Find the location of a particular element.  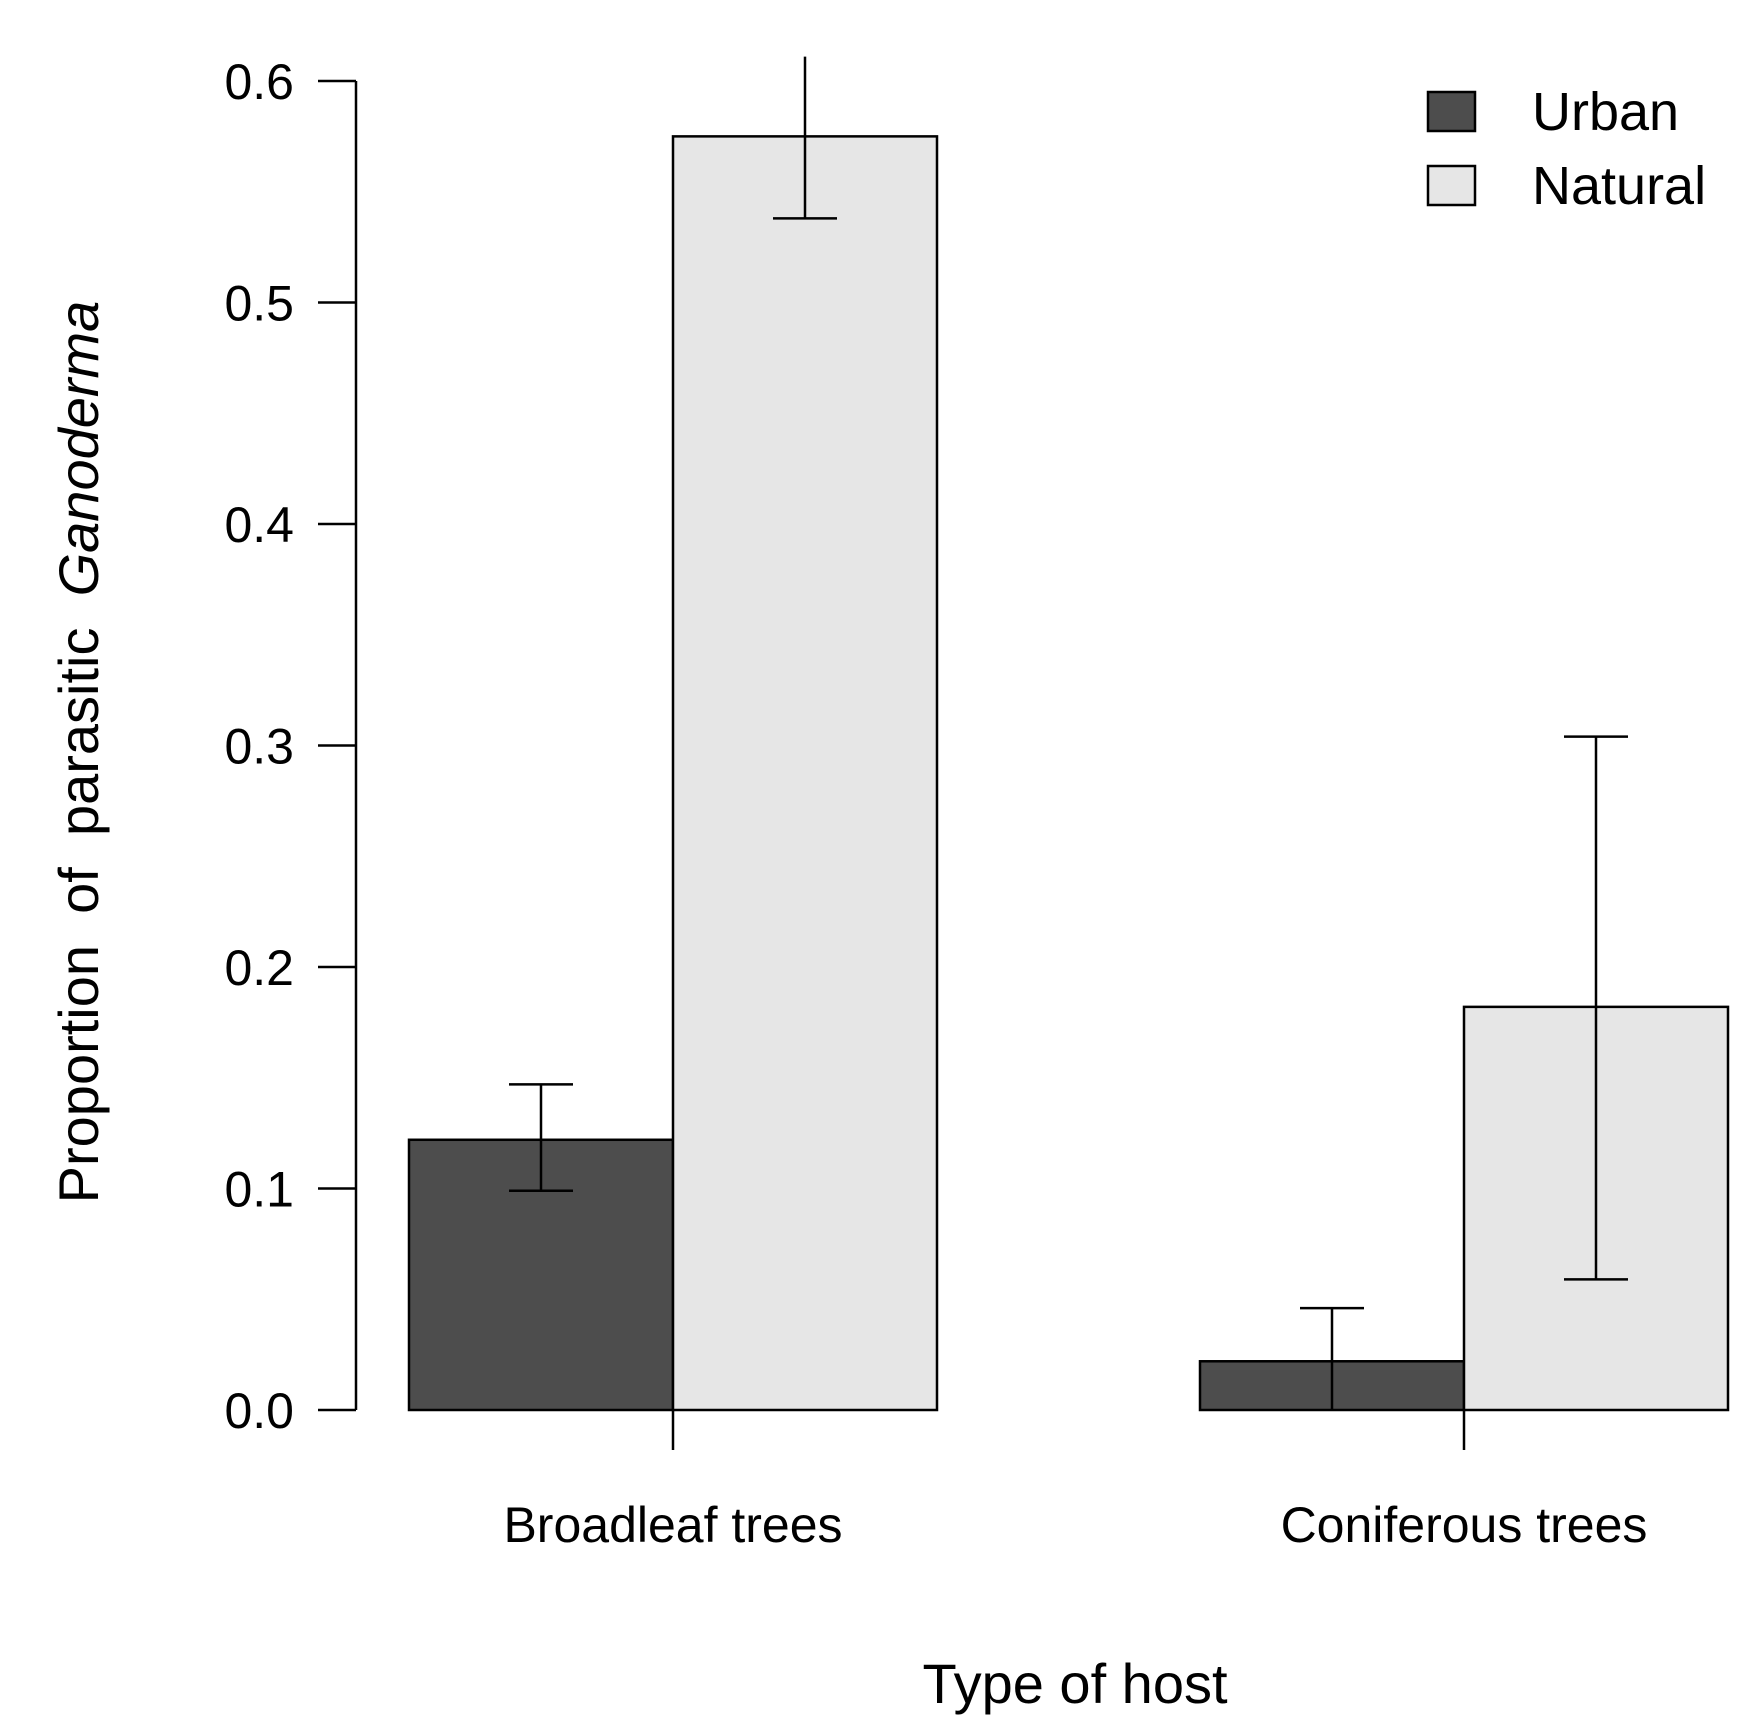

y-tick-label: 0.6 is located at coordinates (259, 82).